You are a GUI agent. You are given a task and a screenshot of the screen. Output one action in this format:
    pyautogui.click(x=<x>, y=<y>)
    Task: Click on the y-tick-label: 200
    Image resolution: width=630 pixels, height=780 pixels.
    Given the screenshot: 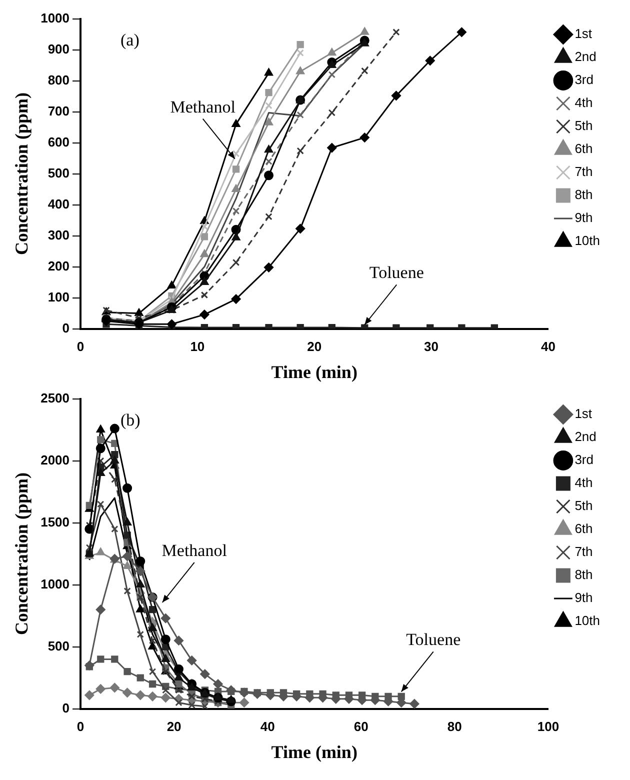 What is the action you would take?
    pyautogui.click(x=59, y=266)
    